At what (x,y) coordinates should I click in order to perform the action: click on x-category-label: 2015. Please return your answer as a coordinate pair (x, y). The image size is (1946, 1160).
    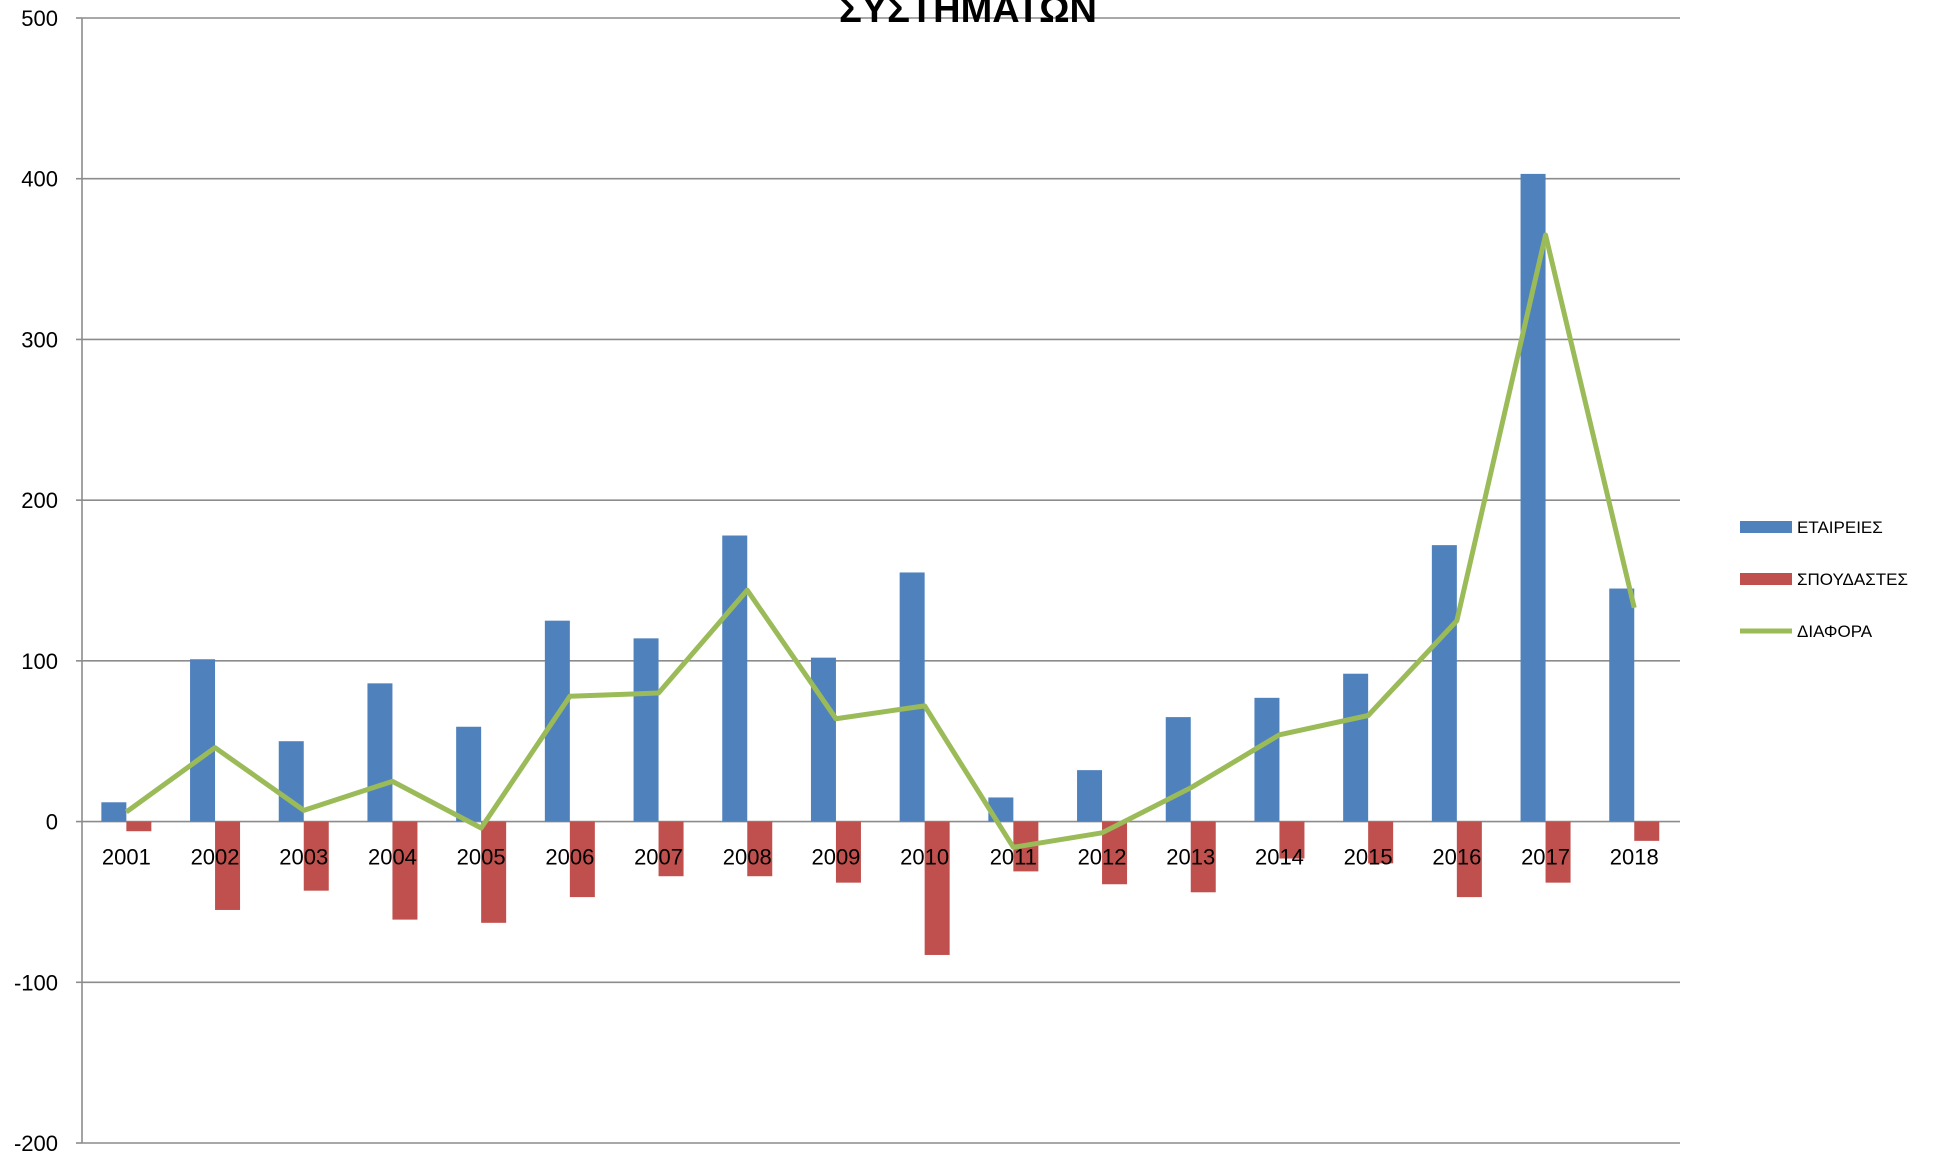
    Looking at the image, I should click on (1368, 857).